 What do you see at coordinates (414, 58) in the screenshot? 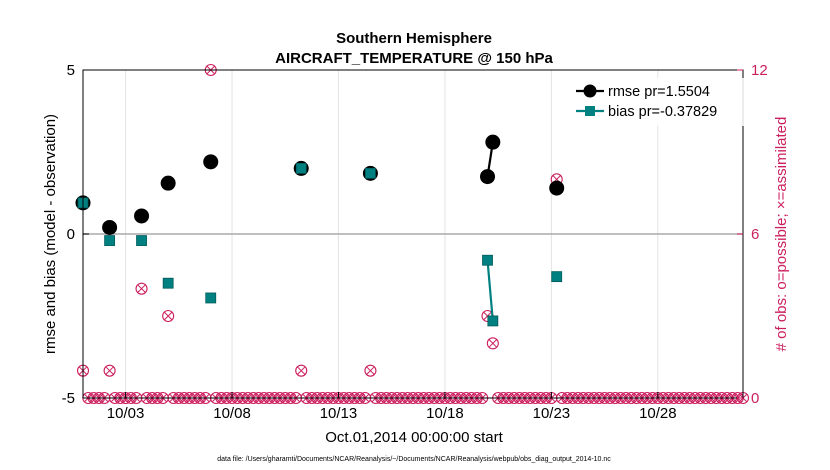
I see `chart-subtitle: AIRCRAFT_TEMPERATURE @ 150 hPa` at bounding box center [414, 58].